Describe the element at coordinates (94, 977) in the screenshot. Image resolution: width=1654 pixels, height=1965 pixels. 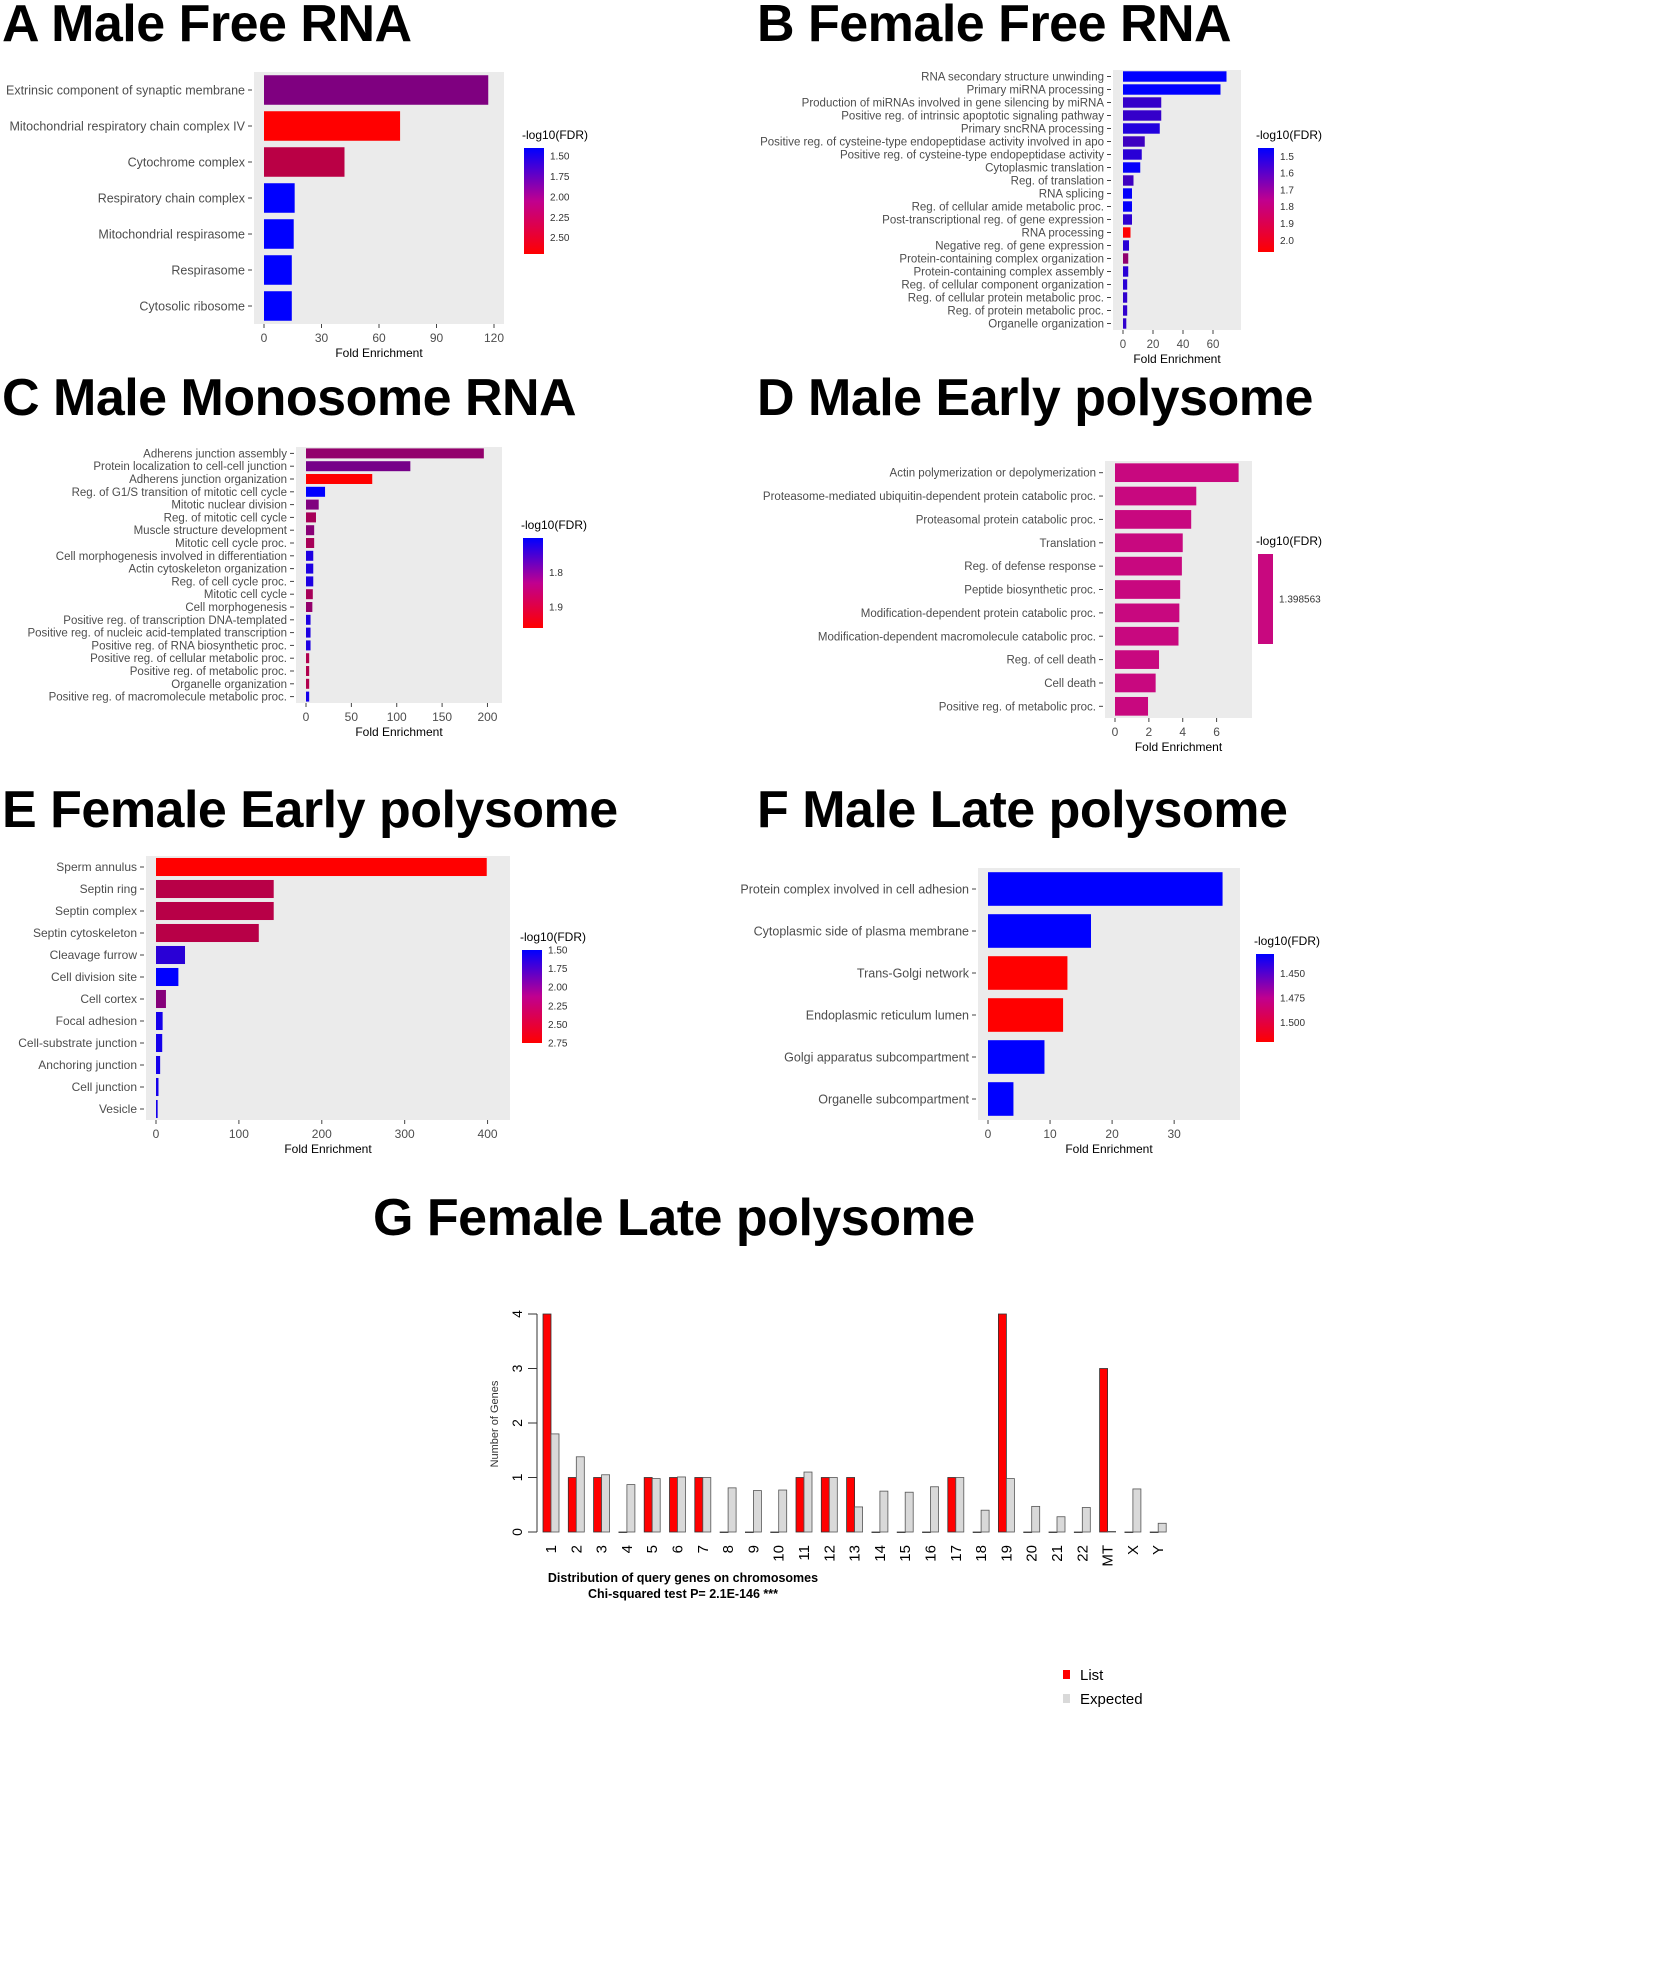
I see `category-label: Cell division site` at that location.